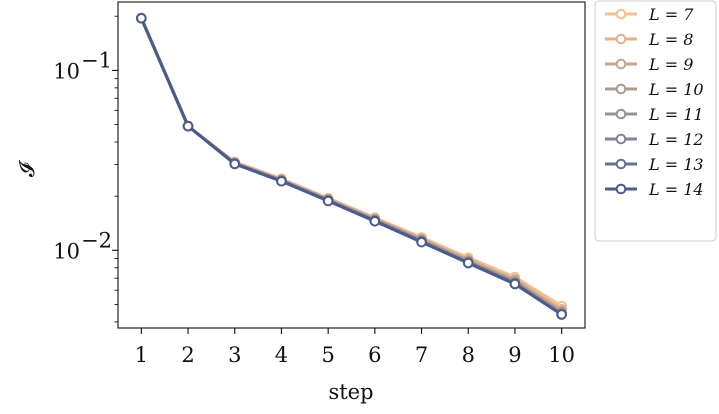 Image resolution: width=719 pixels, height=414 pixels. Describe the element at coordinates (670, 39) in the screenshot. I see `legend-label: L = 8` at that location.